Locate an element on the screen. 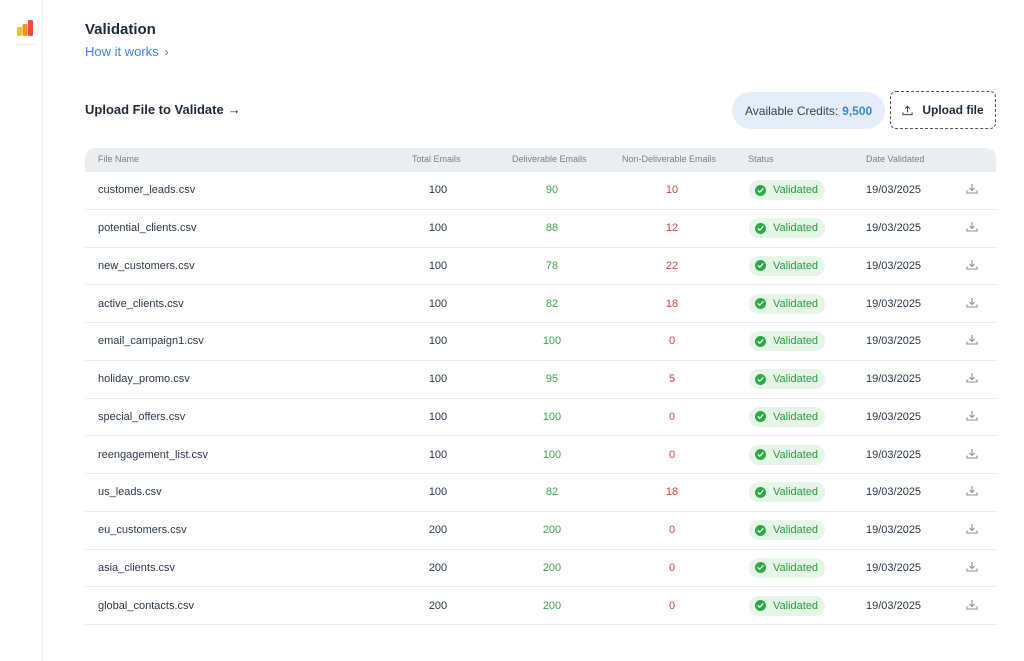  sidebar-divider is located at coordinates (25, 44).